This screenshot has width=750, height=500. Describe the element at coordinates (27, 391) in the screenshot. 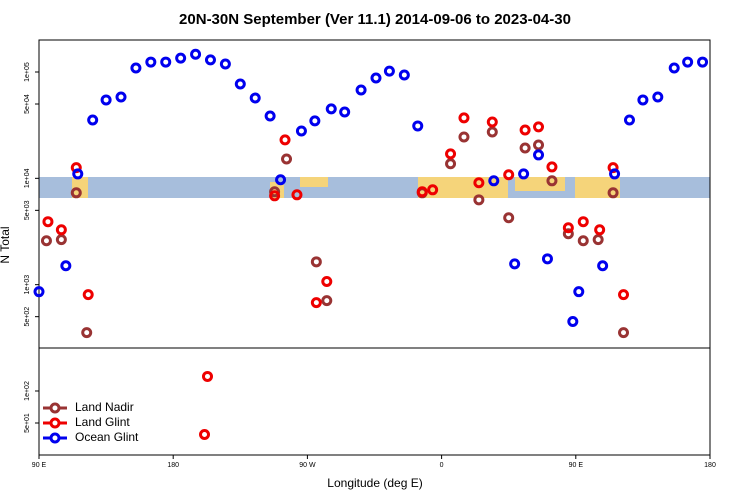

I see `y-tick-label: 1e+02` at that location.